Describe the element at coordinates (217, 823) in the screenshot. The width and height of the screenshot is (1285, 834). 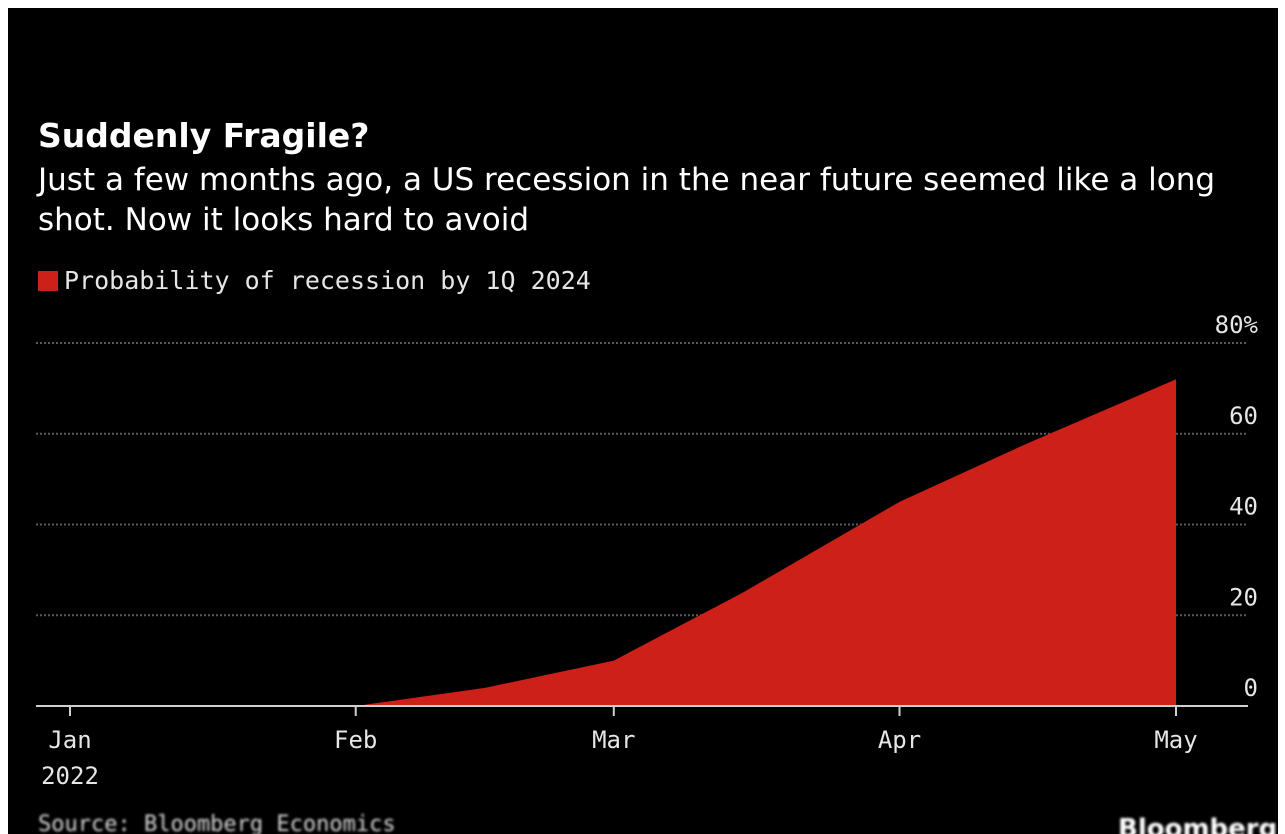
I see `source-note: Source: Bloomberg Economics` at that location.